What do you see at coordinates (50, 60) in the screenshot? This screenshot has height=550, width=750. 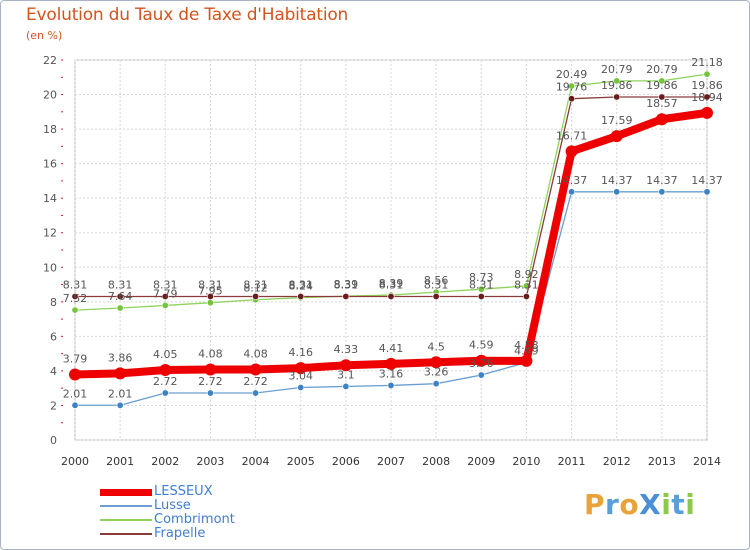 I see `y-tick-label: 22` at bounding box center [50, 60].